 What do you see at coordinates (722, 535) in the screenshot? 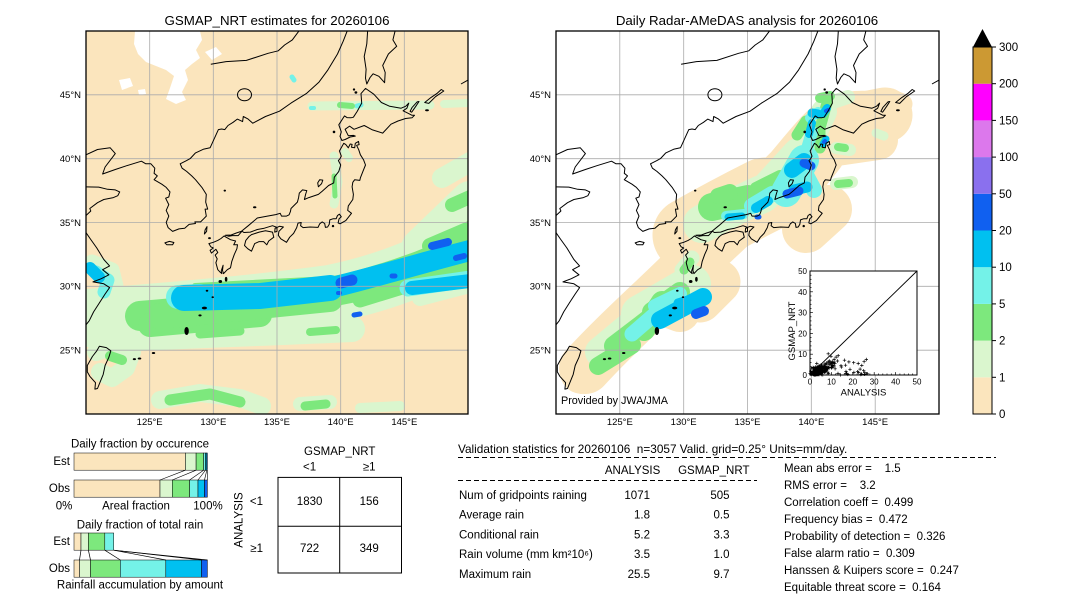
I see `svg-text: 3.3` at bounding box center [722, 535].